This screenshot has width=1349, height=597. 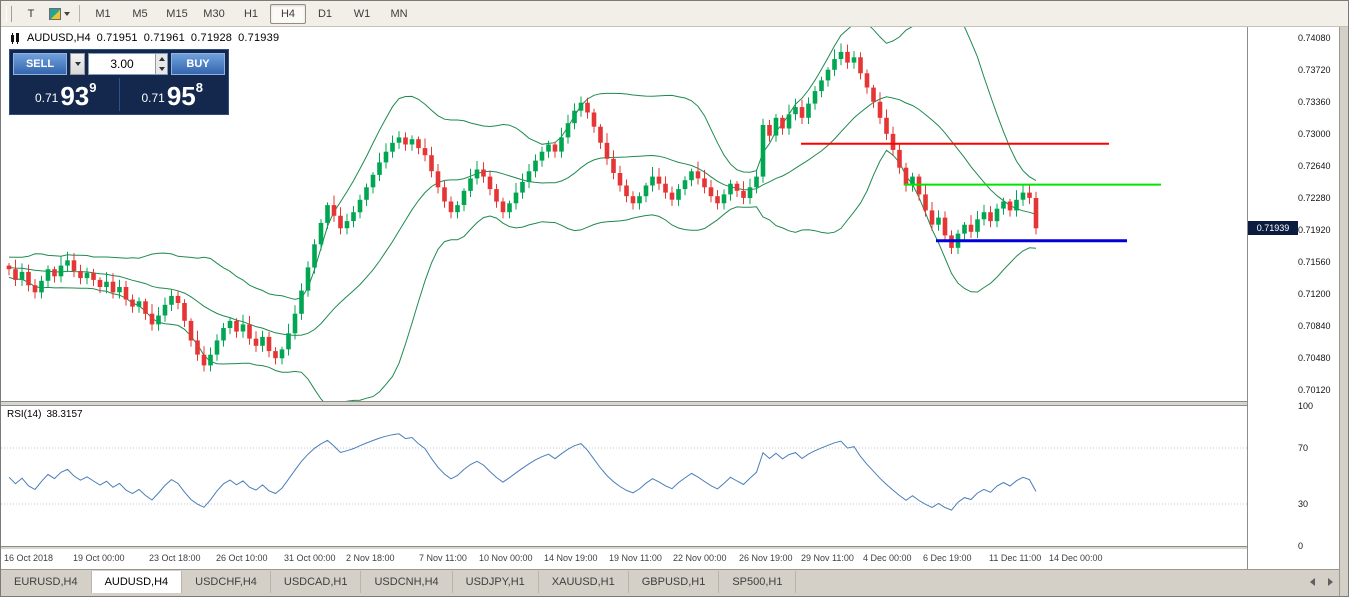 What do you see at coordinates (1301, 546) in the screenshot?
I see `rsi-axis-label: 0` at bounding box center [1301, 546].